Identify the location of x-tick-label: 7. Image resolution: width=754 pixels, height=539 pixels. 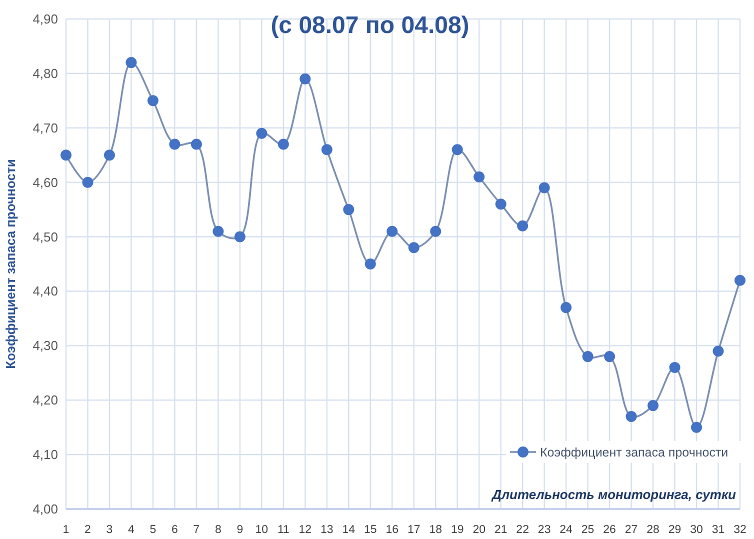
(196, 530).